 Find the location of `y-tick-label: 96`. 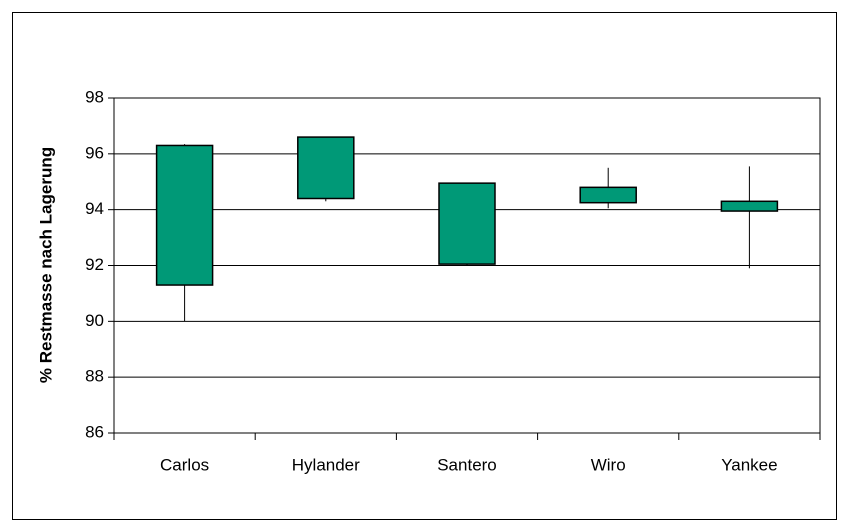

y-tick-label: 96 is located at coordinates (94, 152).